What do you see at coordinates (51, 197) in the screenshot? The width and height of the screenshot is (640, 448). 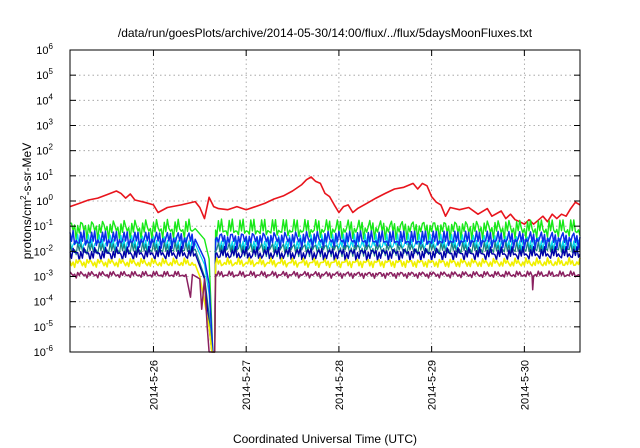 I see `y-tick-label-exponent: 0` at bounding box center [51, 197].